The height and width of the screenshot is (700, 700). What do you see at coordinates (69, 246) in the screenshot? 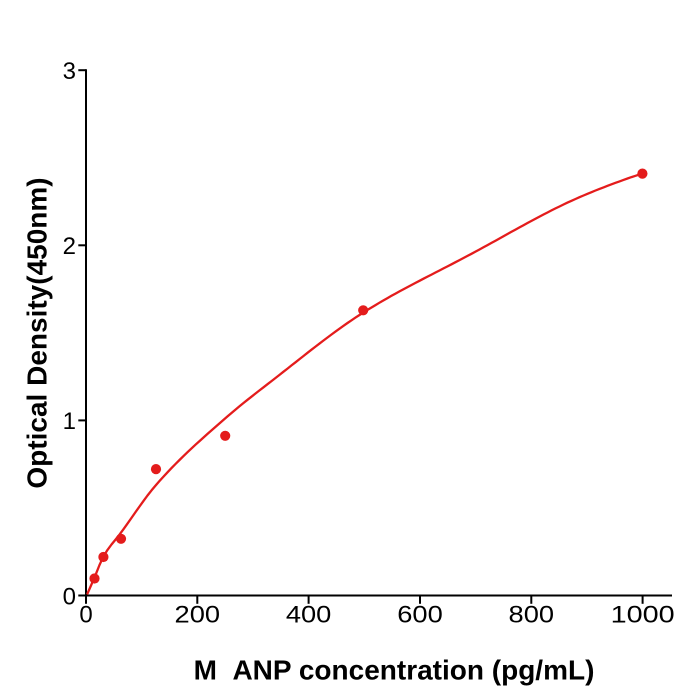
I see `svg-text: 2` at bounding box center [69, 246].